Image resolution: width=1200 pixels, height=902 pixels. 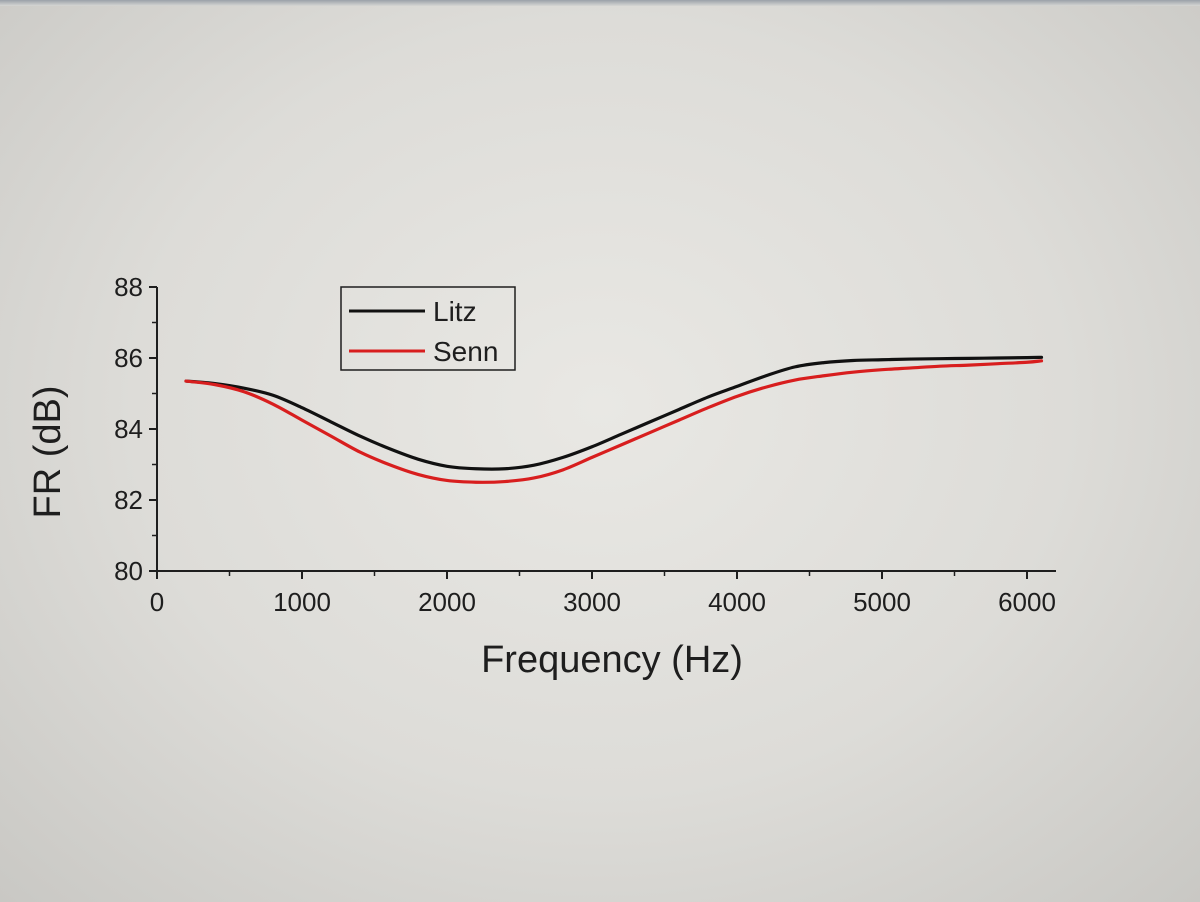 What do you see at coordinates (465, 351) in the screenshot?
I see `legend-label-senn: Senn` at bounding box center [465, 351].